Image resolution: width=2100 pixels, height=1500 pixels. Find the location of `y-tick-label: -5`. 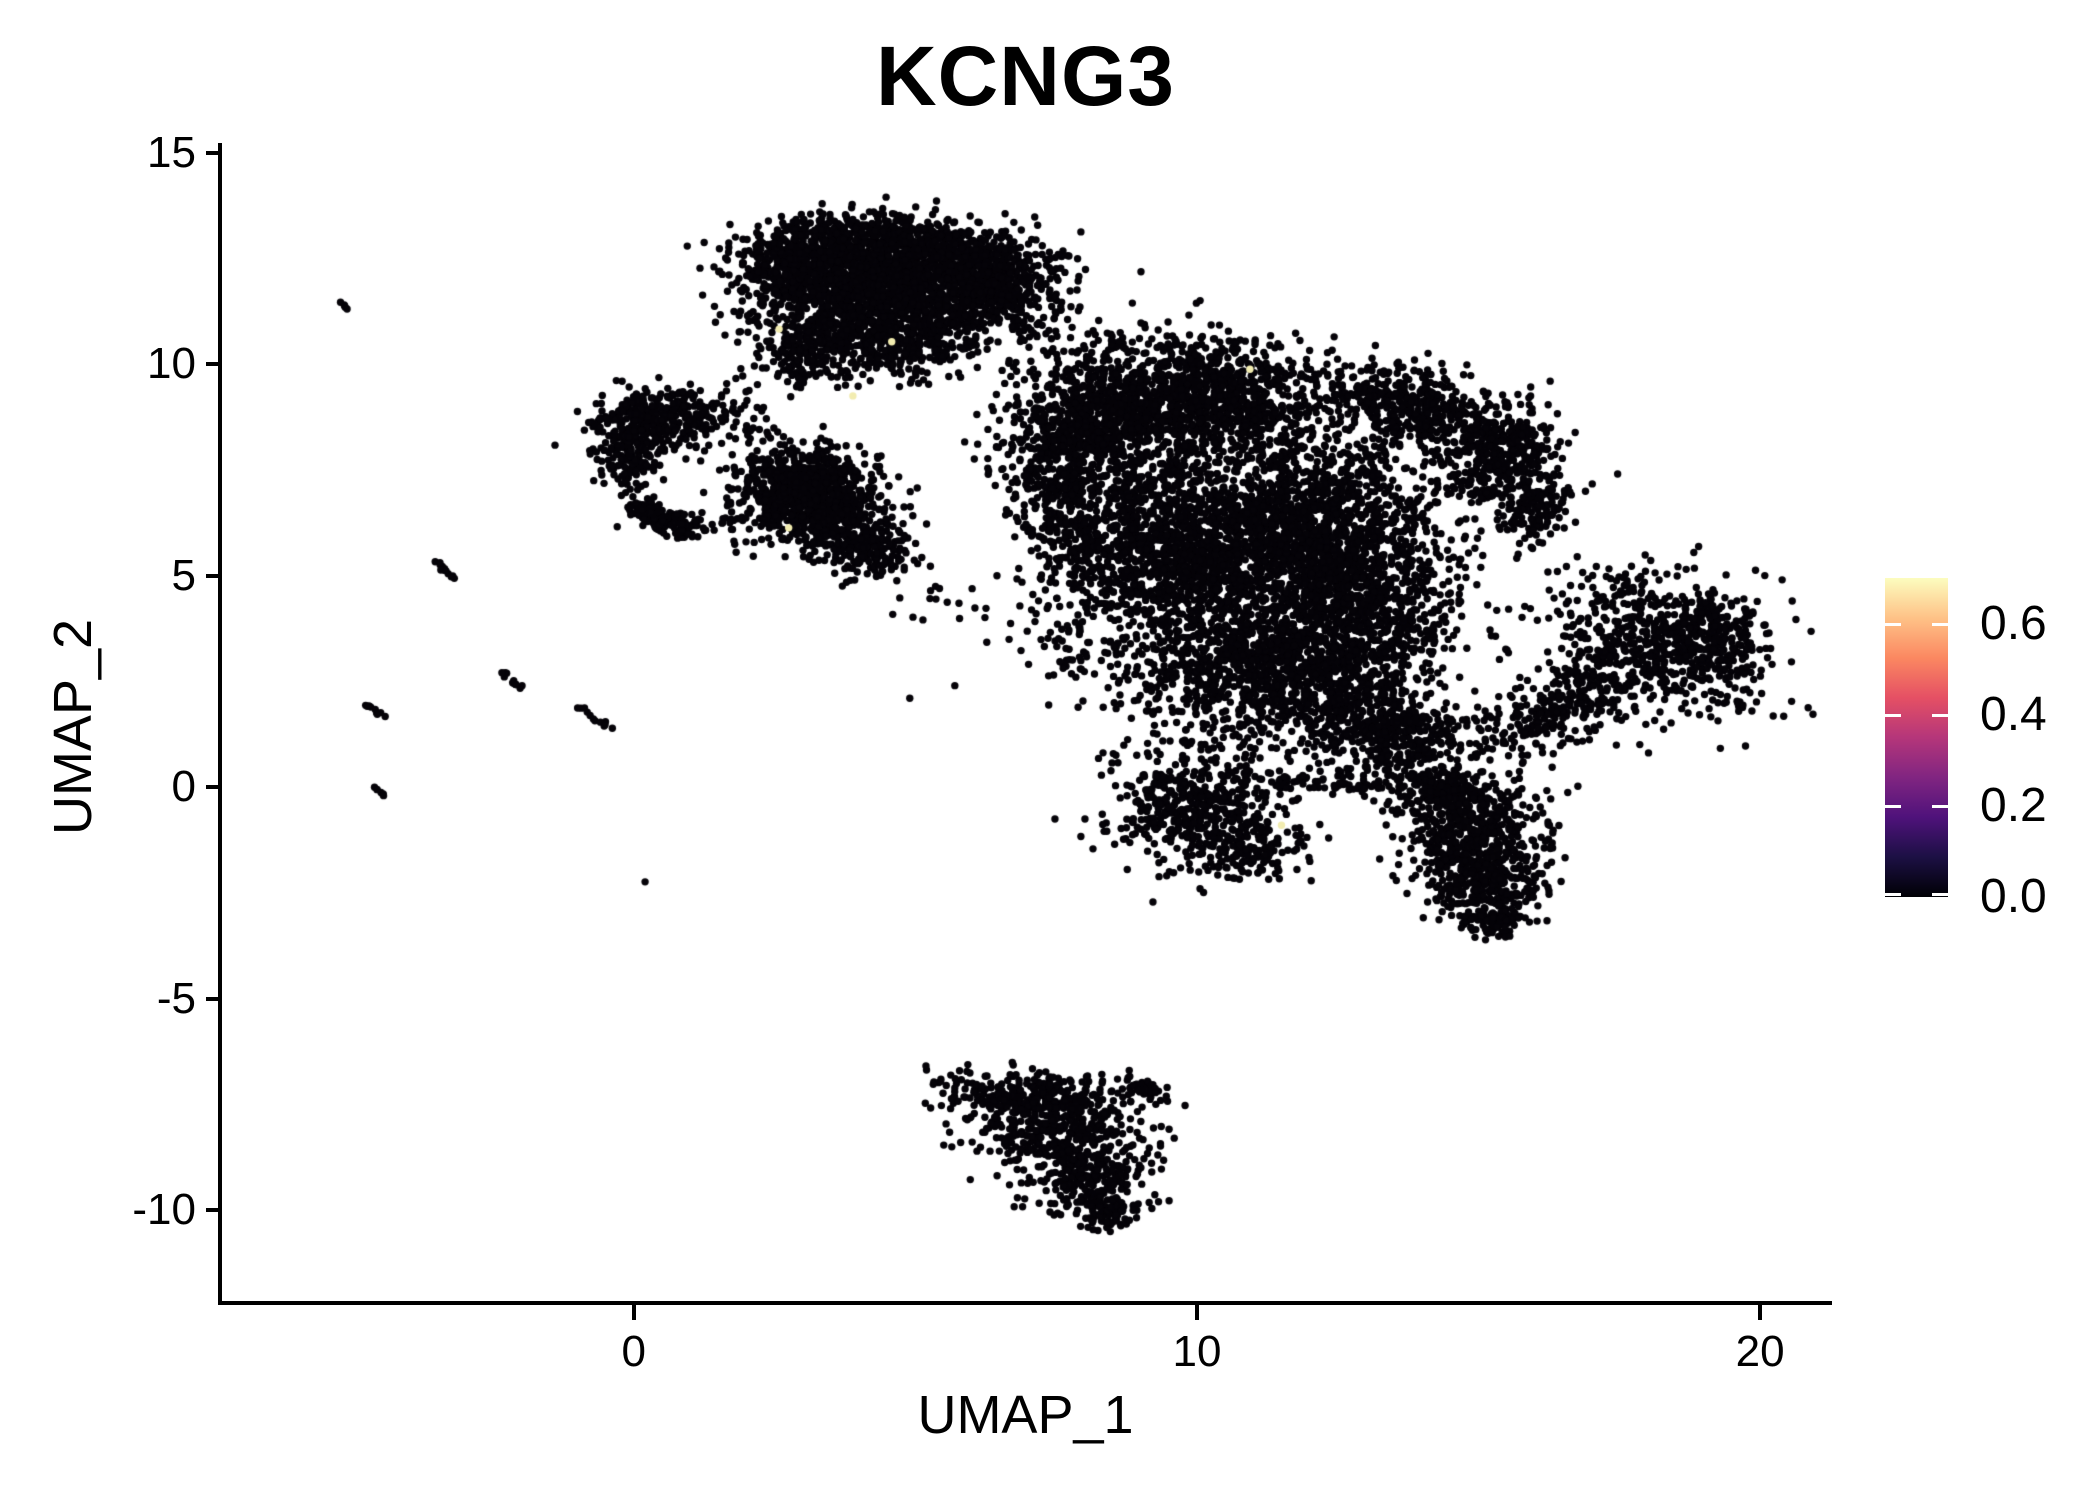

y-tick-label: -5 is located at coordinates (176, 998).